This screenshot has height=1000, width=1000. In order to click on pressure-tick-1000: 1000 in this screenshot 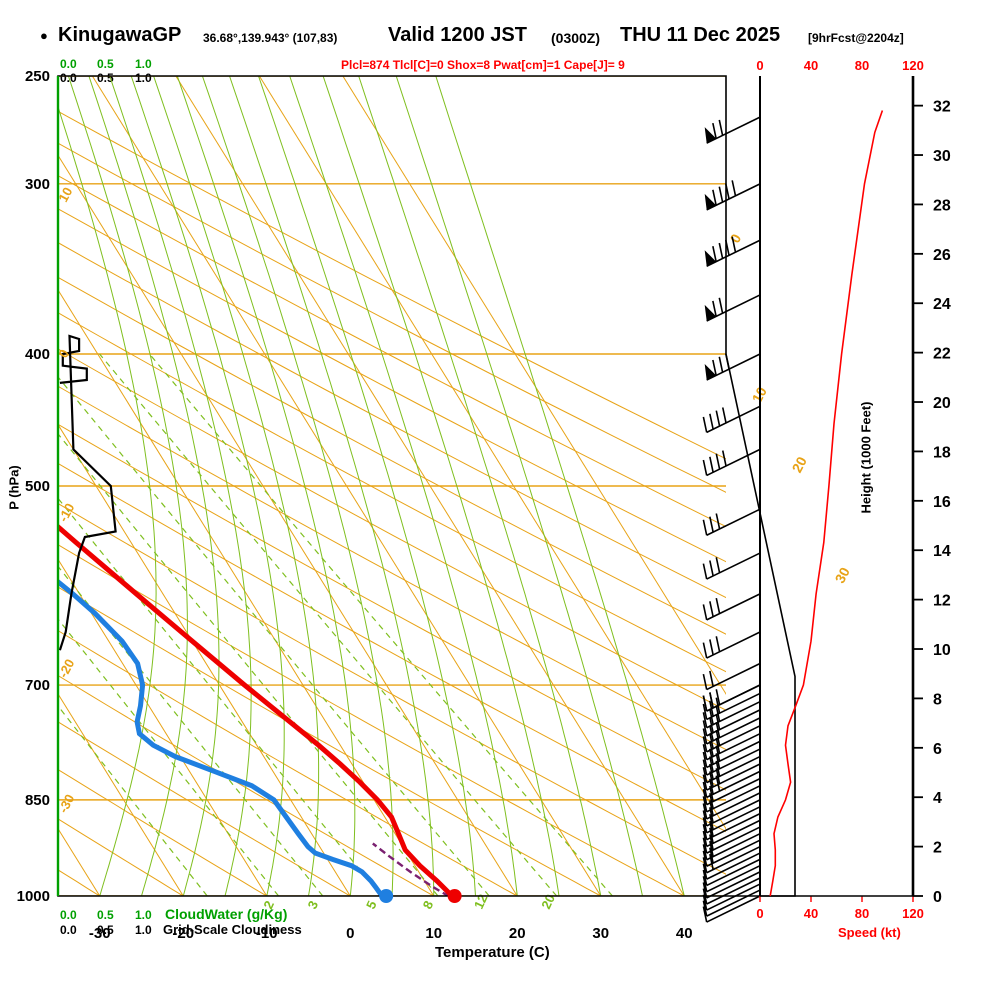, I will do `click(33, 896)`.